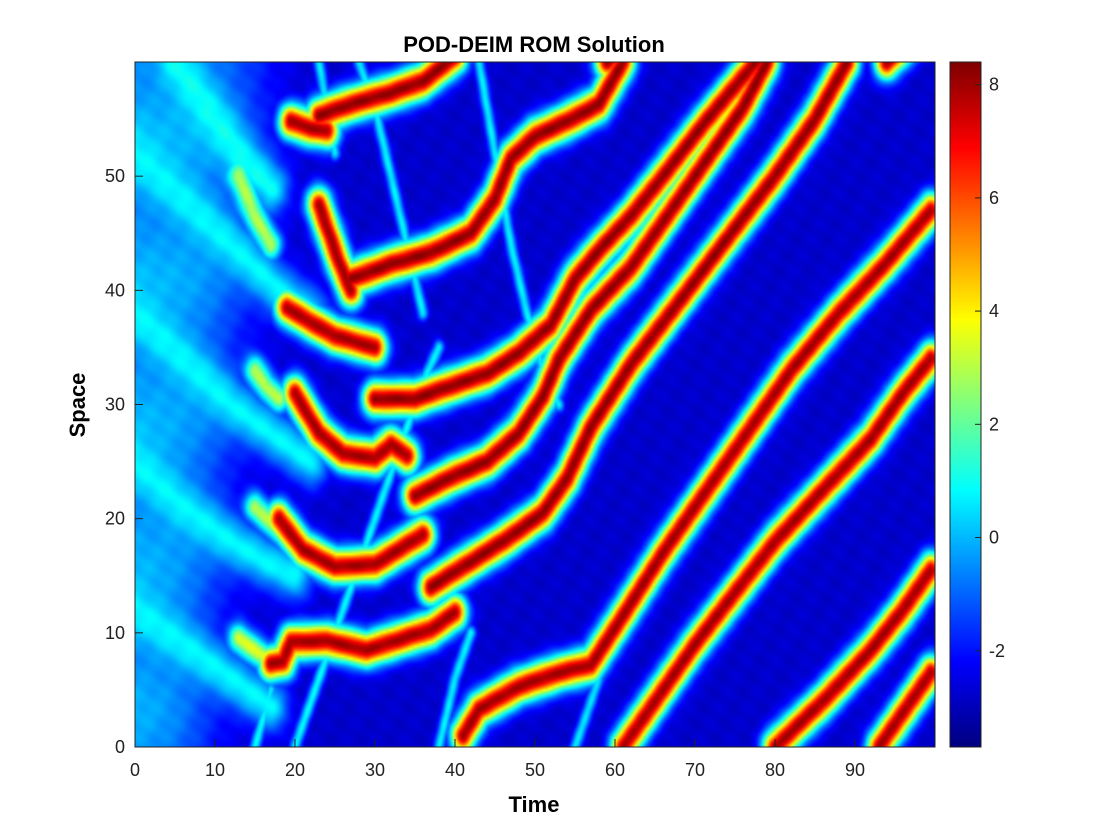 This screenshot has width=1120, height=840. Describe the element at coordinates (455, 770) in the screenshot. I see `x-tick-label: 40` at that location.